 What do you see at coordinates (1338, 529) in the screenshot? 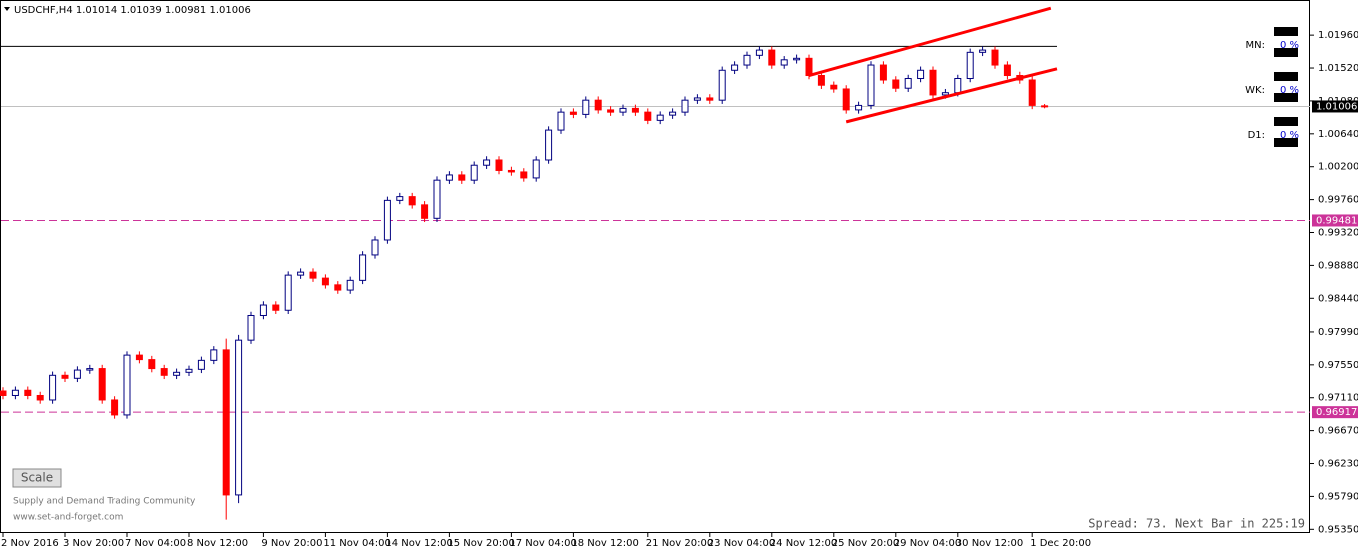
I see `y-tick-label: 0.95350` at bounding box center [1338, 529].